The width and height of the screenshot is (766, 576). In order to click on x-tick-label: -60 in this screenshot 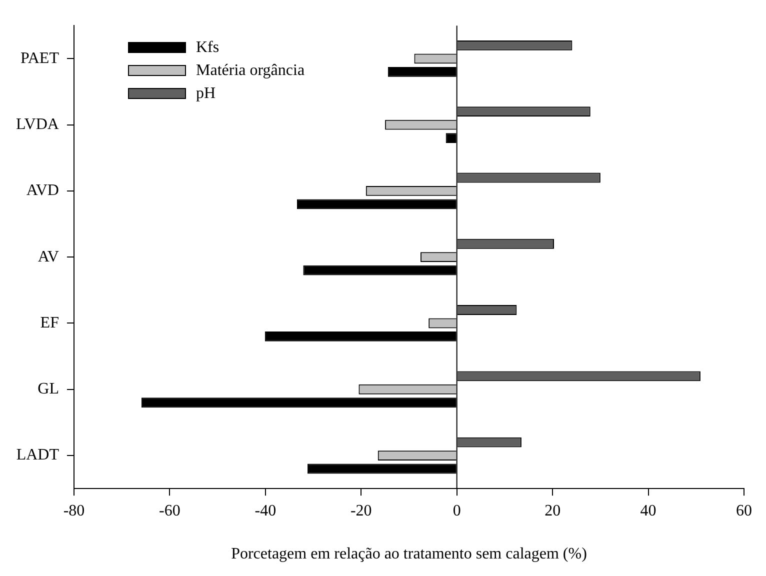, I will do `click(169, 511)`.